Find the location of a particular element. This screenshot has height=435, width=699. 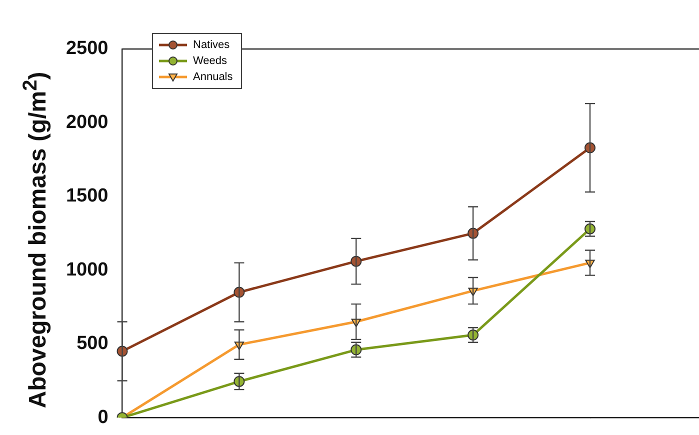

legend-label: Weeds is located at coordinates (210, 61).